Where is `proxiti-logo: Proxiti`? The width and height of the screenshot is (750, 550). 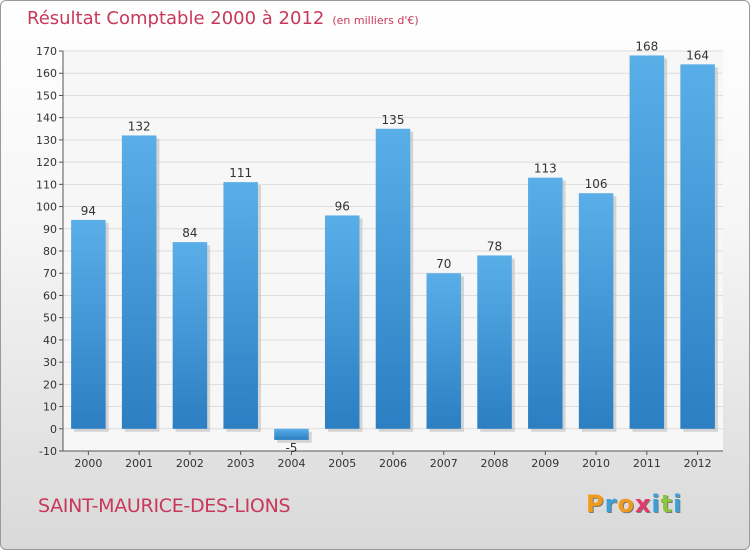
proxiti-logo: Proxiti is located at coordinates (634, 504).